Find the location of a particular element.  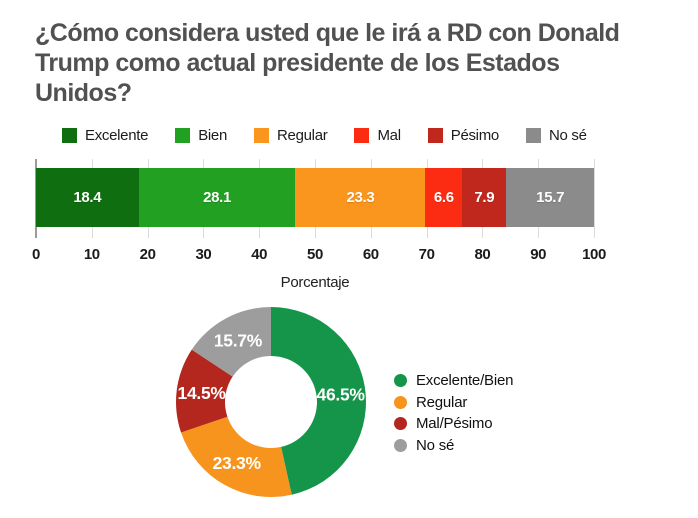

donut-legend: Excelente/Bien Regular Mal/Pésimo No sé is located at coordinates (453, 413).